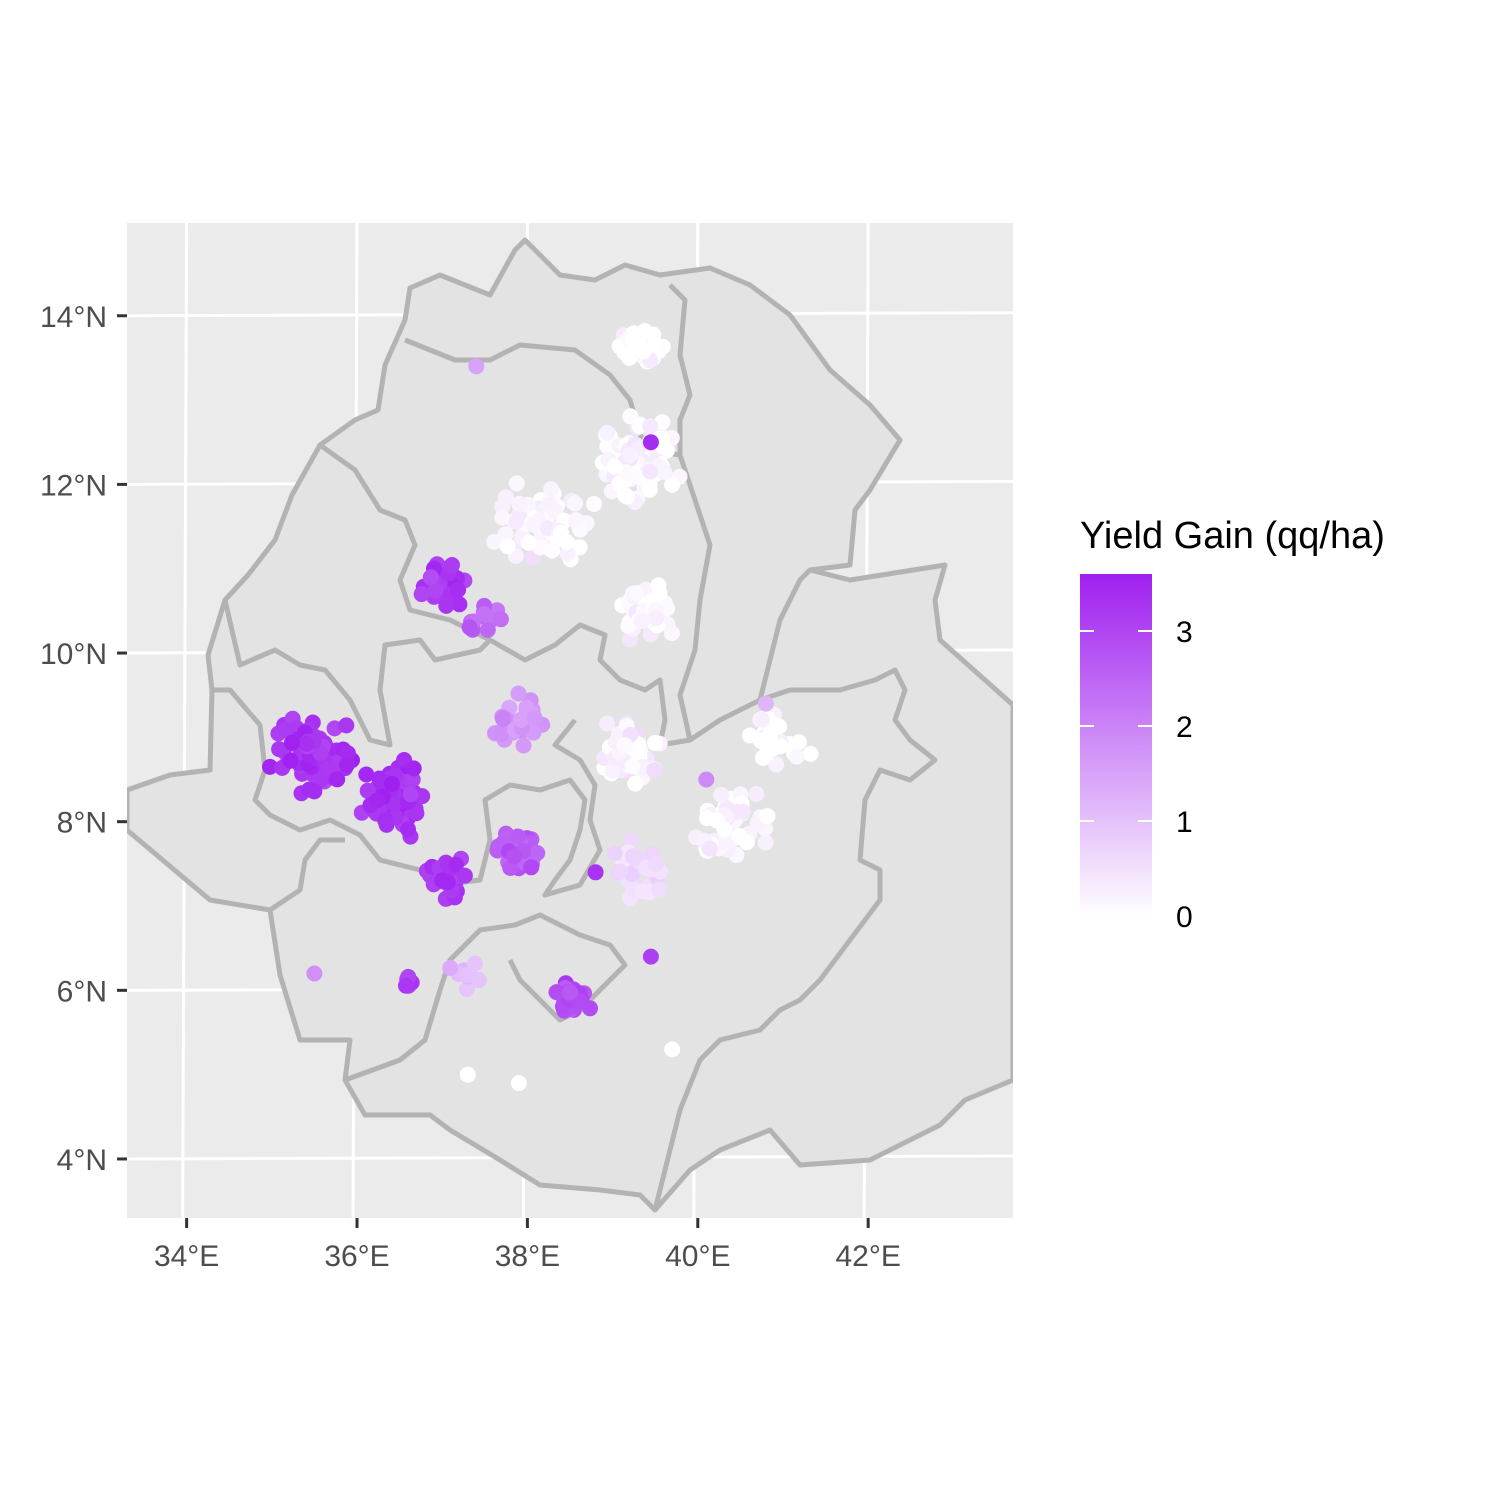 The width and height of the screenshot is (1500, 1499). I want to click on boundary-southwest, so click(306, 875).